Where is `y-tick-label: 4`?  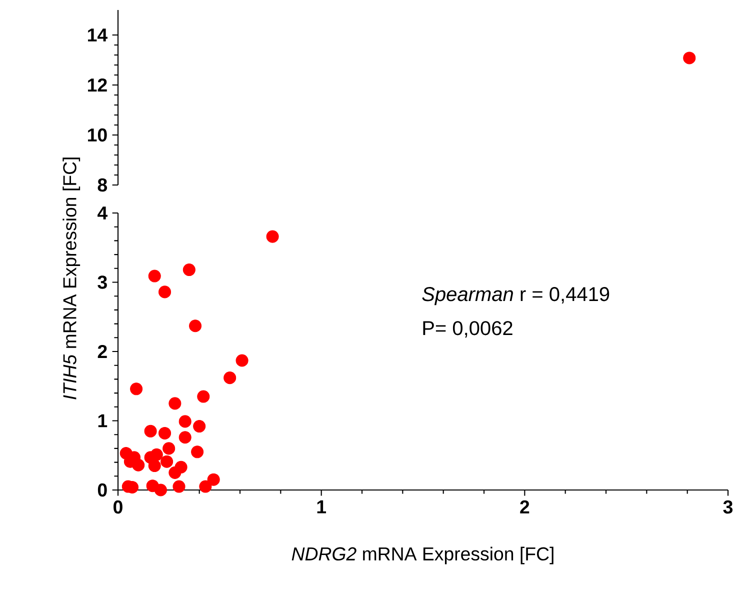 y-tick-label: 4 is located at coordinates (103, 213).